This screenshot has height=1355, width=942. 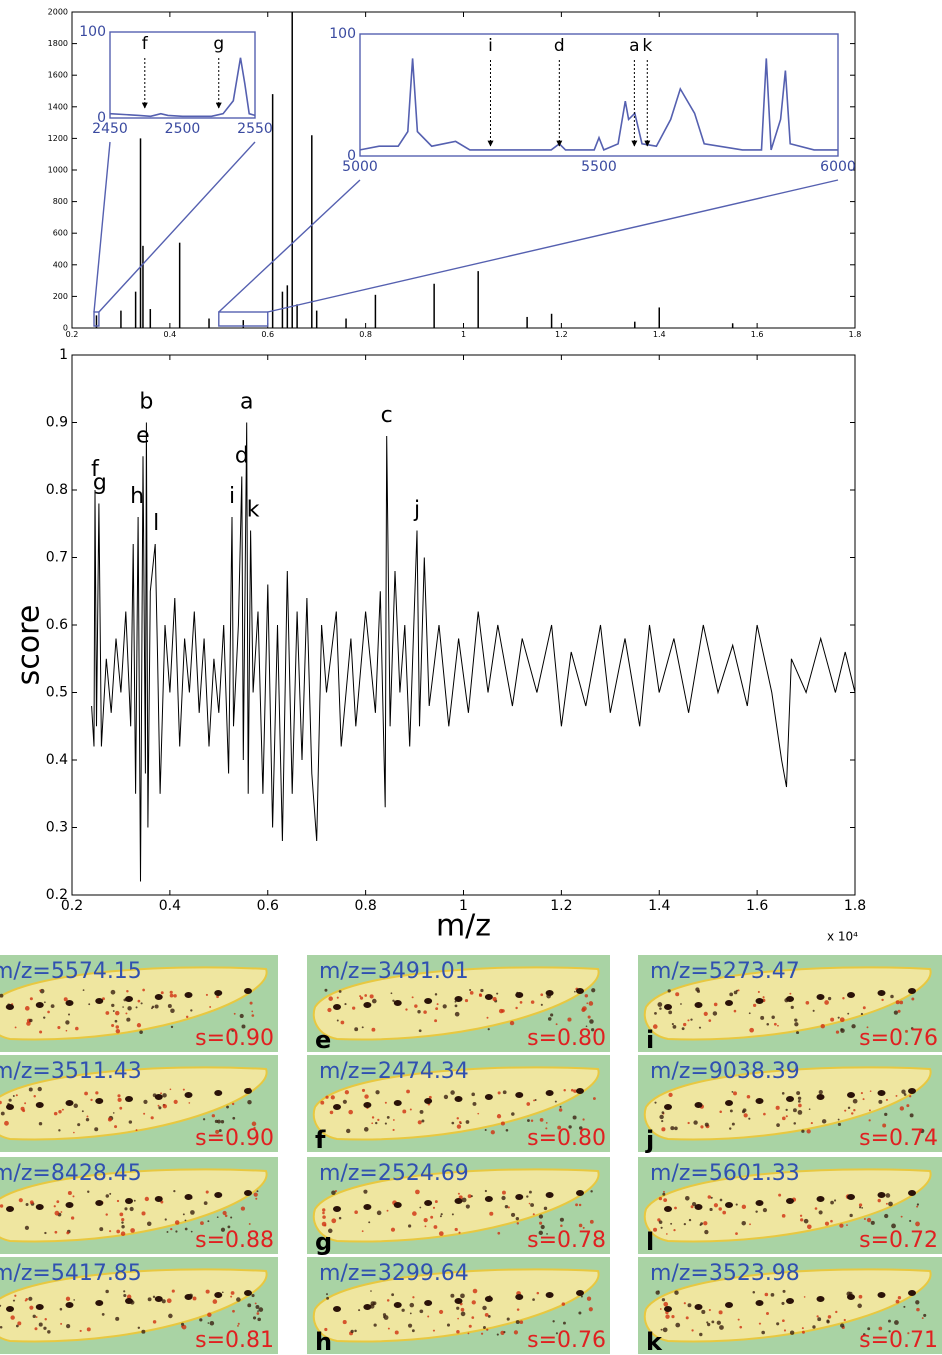 I want to click on mz-label: m/z=3491.01, so click(x=394, y=971).